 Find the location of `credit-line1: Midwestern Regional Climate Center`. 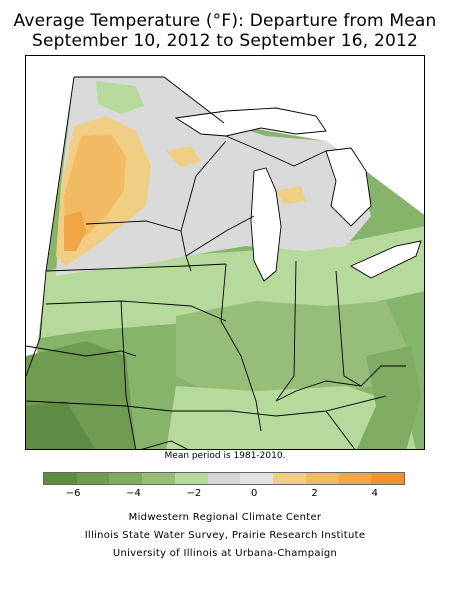

credit-line1: Midwestern Regional Climate Center is located at coordinates (225, 517).